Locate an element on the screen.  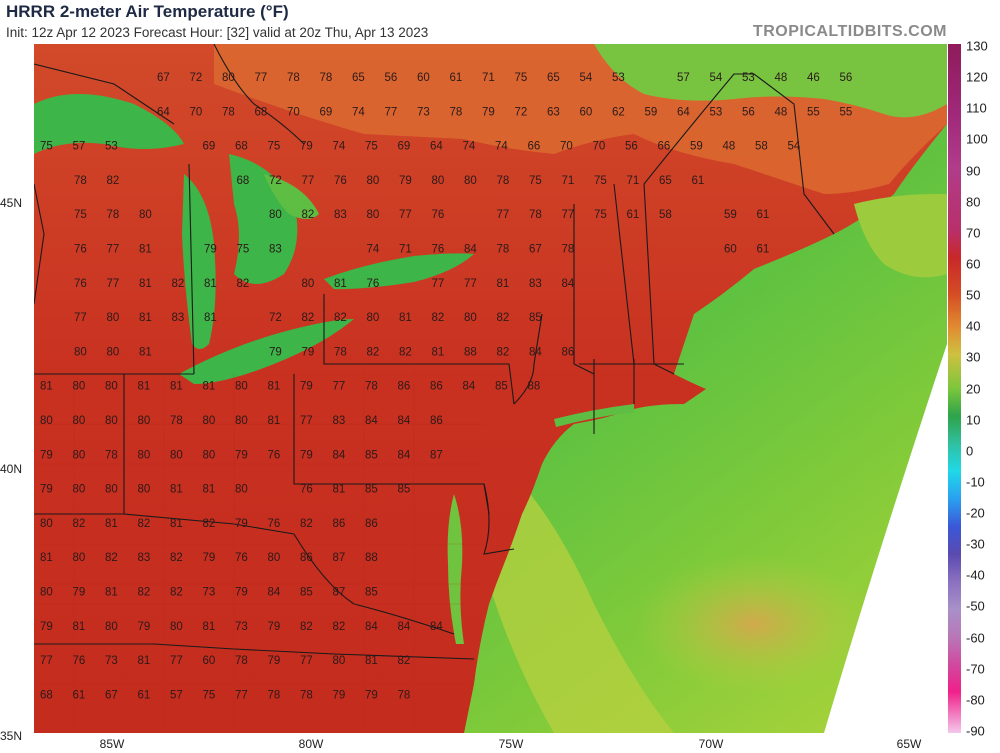
chesapeake-bay is located at coordinates (455, 569).